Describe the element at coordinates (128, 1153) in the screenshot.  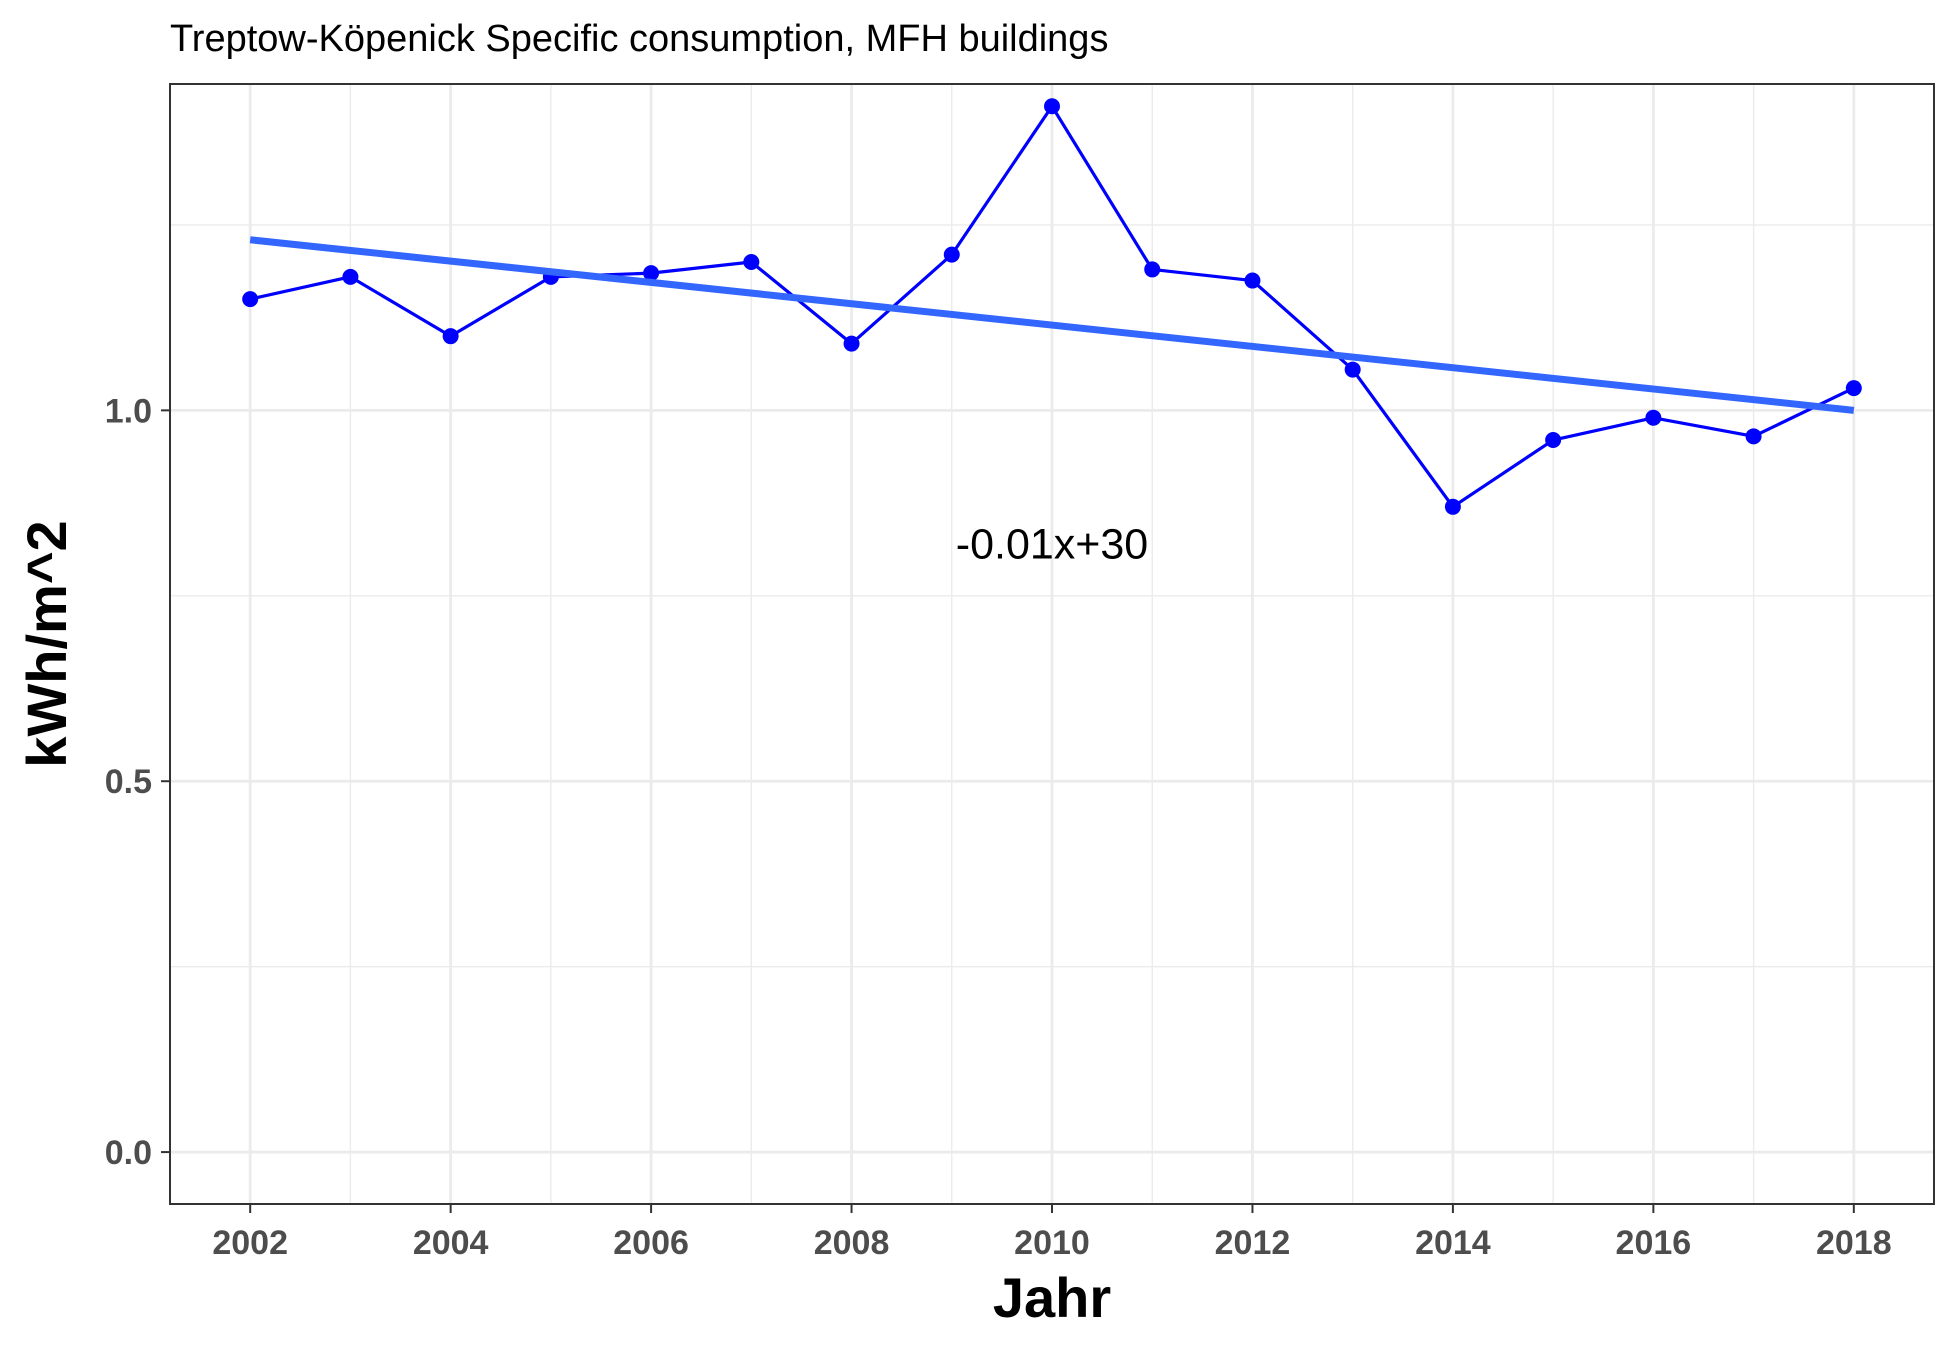
I see `y-tick-label: 0.0` at that location.